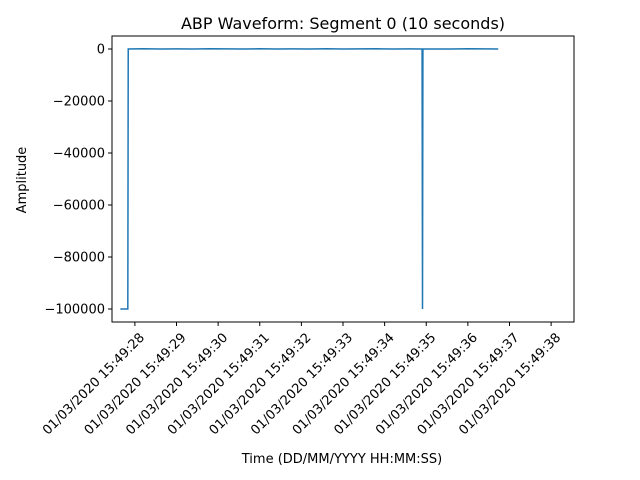 Image resolution: width=640 pixels, height=480 pixels. What do you see at coordinates (78, 180) in the screenshot?
I see `y-axis-ticks: 0 −20000 −40000 −60000 −80000 −100000` at bounding box center [78, 180].